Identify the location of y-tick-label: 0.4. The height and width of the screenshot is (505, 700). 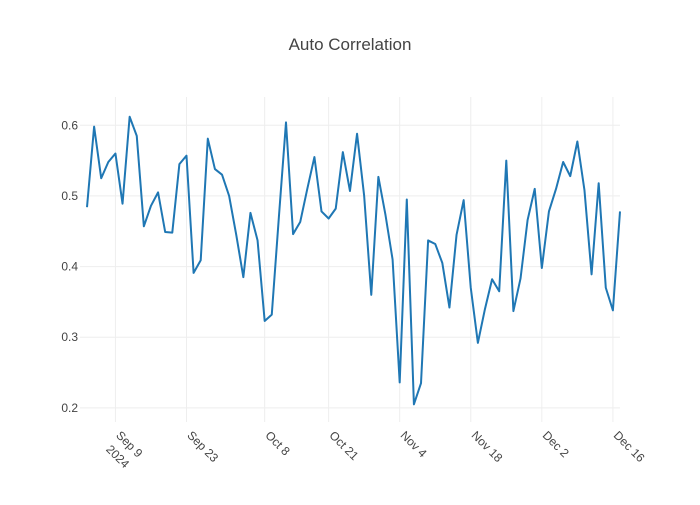
(69, 267).